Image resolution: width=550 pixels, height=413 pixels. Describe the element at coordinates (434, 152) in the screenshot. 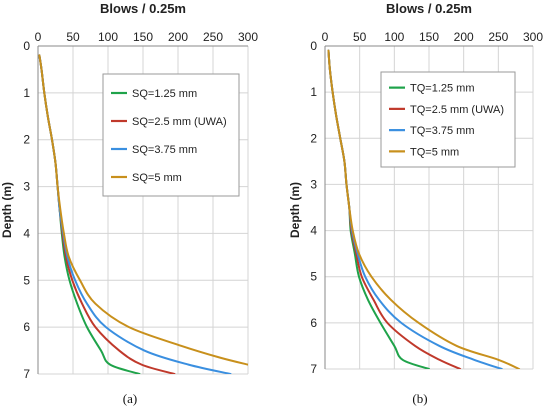

I see `legend-label: TQ=5 mm` at that location.